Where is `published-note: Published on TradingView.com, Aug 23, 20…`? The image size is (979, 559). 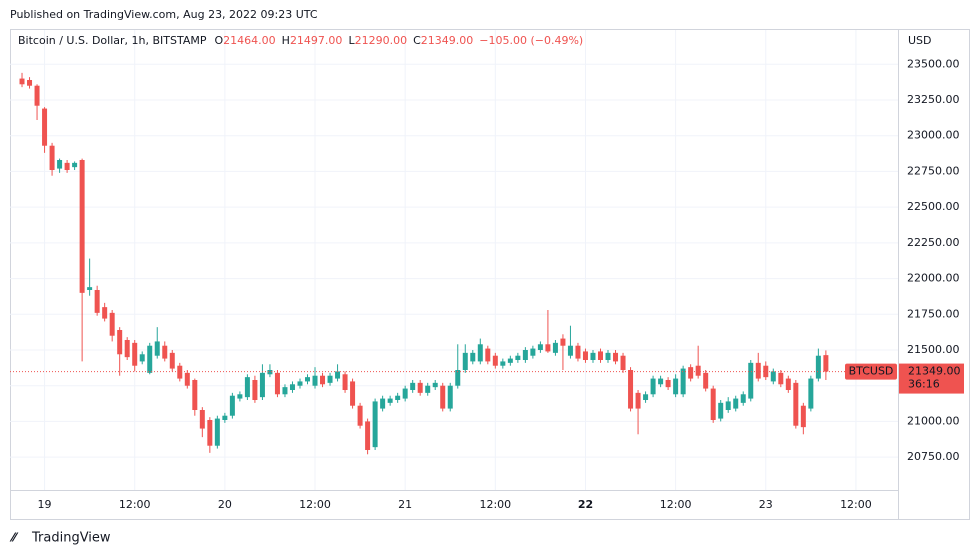 published-note: Published on TradingView.com, Aug 23, 20… is located at coordinates (164, 14).